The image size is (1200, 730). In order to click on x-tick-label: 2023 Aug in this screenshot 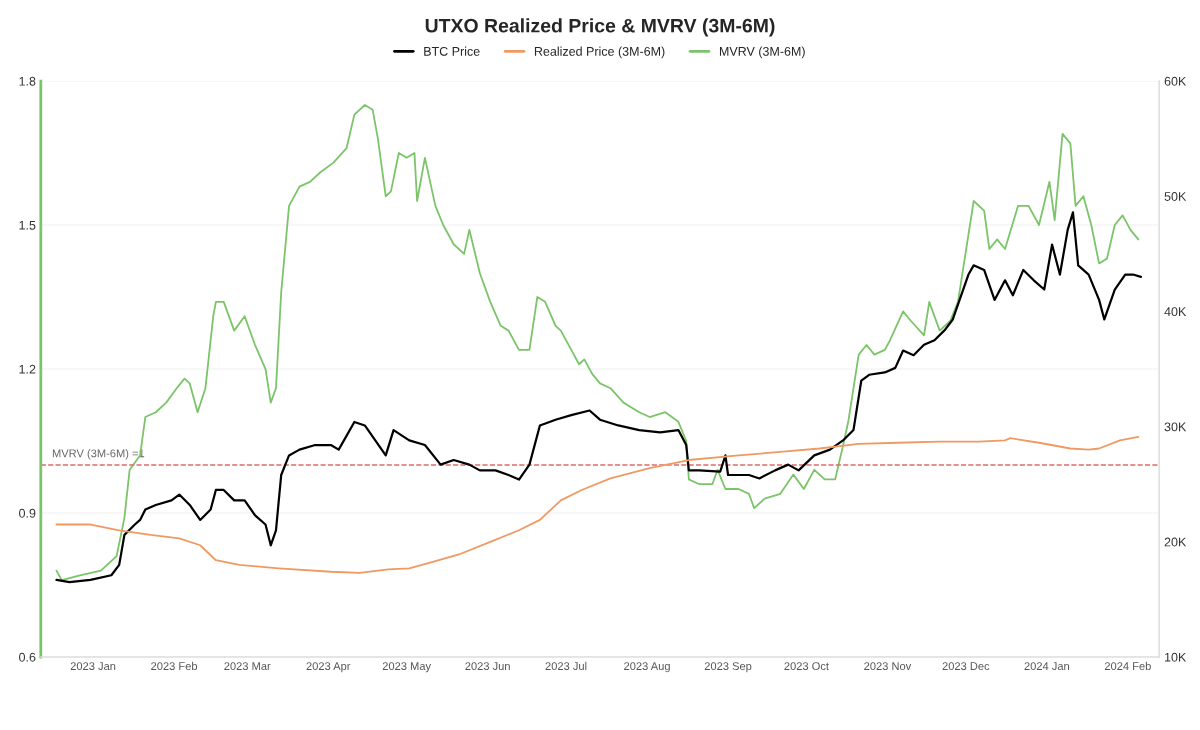, I will do `click(647, 667)`.